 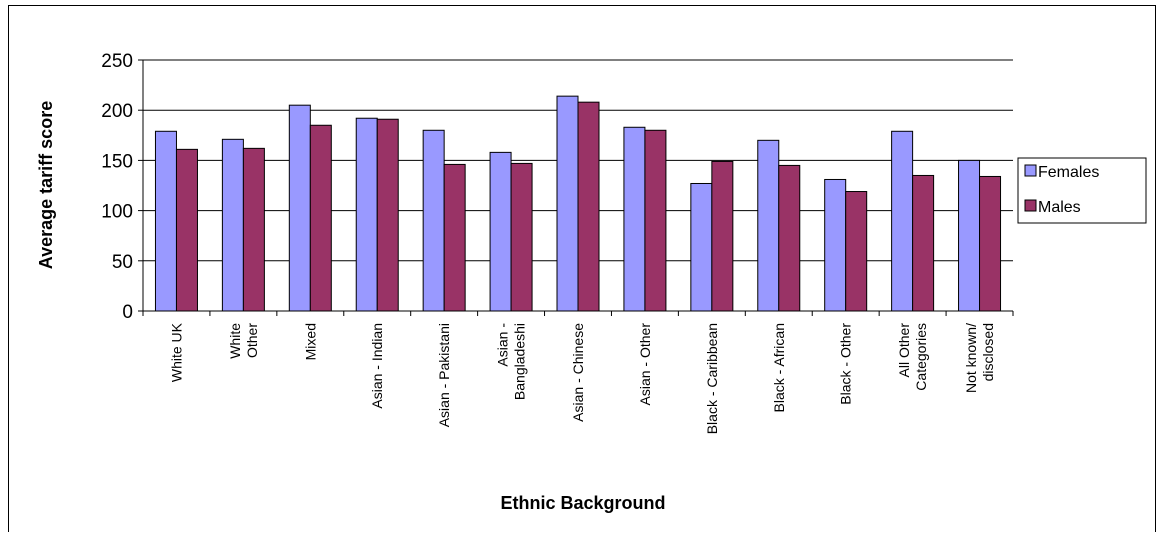 I want to click on x-category-label: Asian - Other, so click(x=645, y=364).